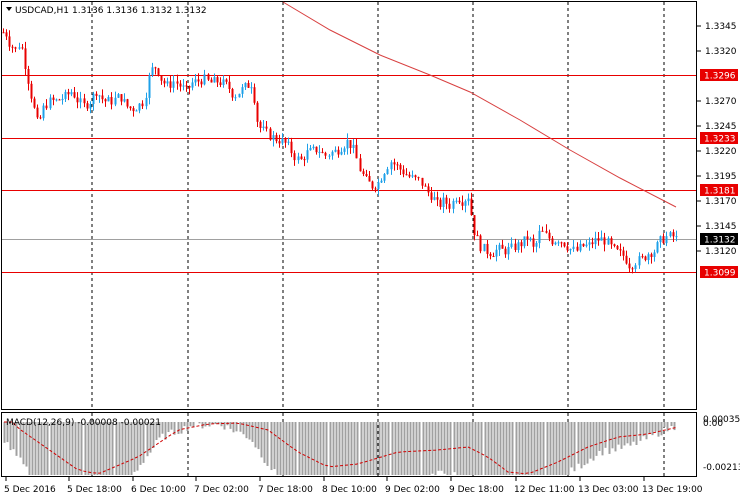 Image resolution: width=740 pixels, height=500 pixels. I want to click on level-tag, so click(719, 272).